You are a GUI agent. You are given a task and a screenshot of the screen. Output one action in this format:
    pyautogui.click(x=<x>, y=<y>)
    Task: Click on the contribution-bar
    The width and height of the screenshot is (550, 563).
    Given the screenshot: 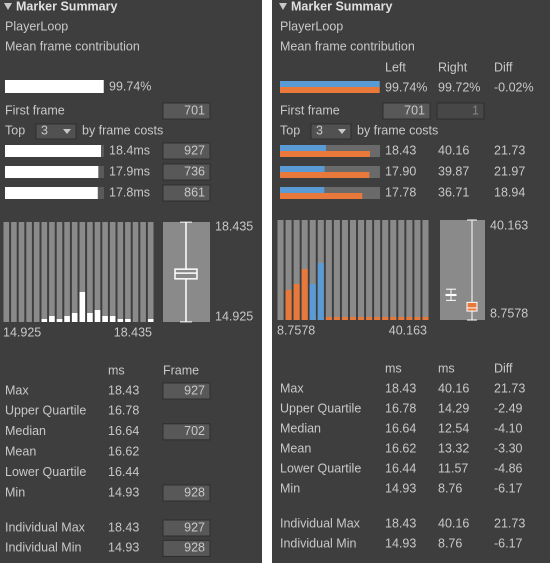 What is the action you would take?
    pyautogui.click(x=54, y=86)
    